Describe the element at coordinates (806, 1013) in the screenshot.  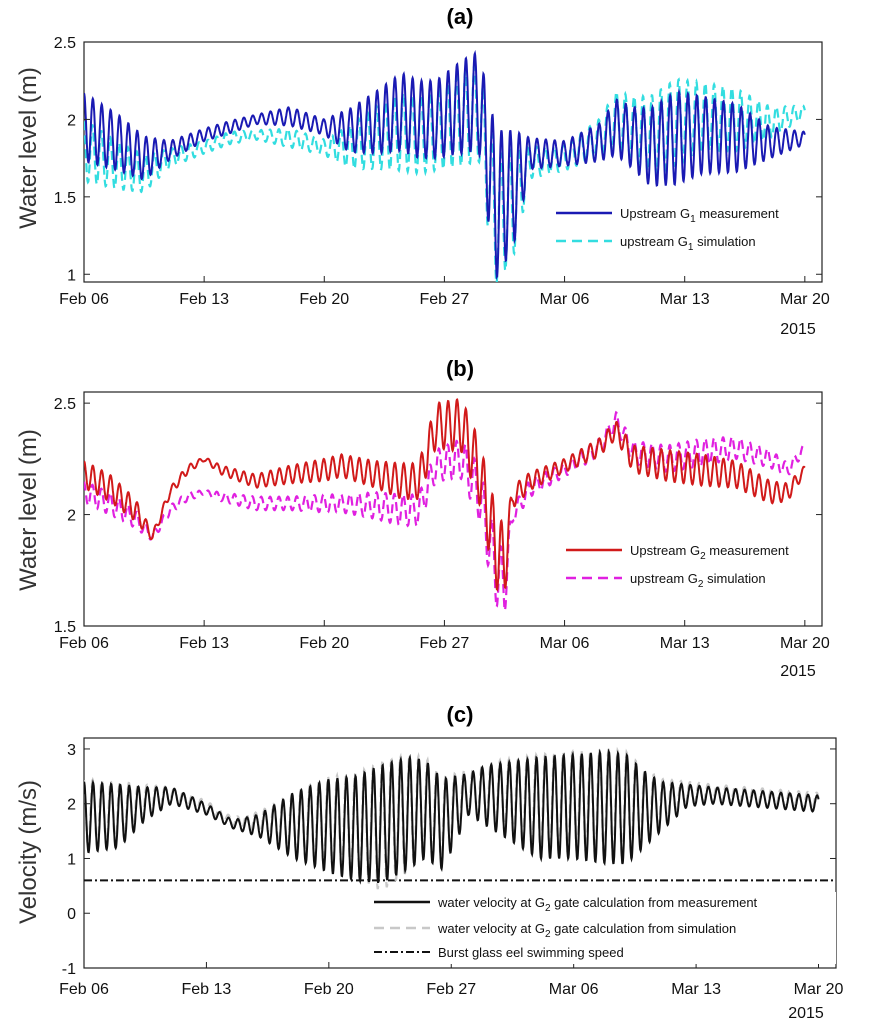
I see `panel-c-year-label: 2015` at that location.